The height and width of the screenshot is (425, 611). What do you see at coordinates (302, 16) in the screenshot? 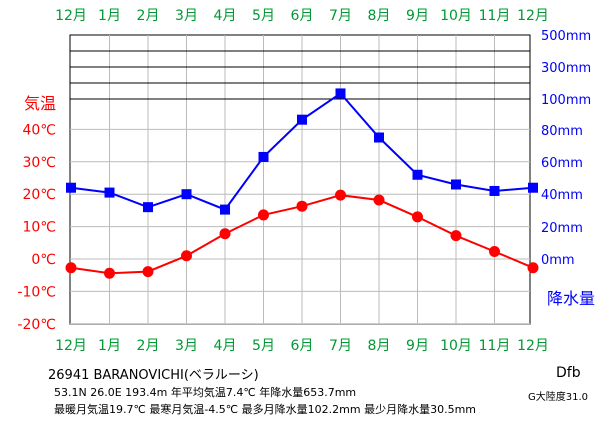
I see `month-label-top: 6月` at bounding box center [302, 16].